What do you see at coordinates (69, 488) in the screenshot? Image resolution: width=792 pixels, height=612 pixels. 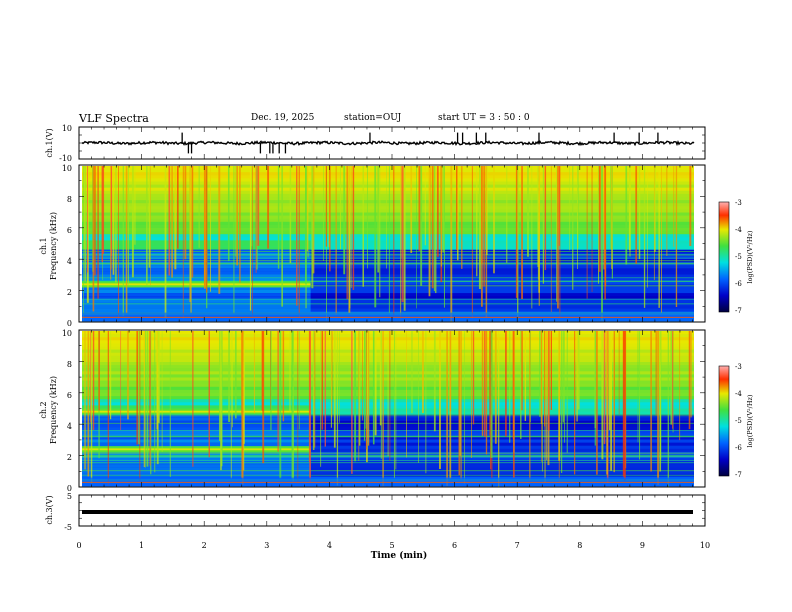 I see `spec2-ytick: 0` at bounding box center [69, 488].